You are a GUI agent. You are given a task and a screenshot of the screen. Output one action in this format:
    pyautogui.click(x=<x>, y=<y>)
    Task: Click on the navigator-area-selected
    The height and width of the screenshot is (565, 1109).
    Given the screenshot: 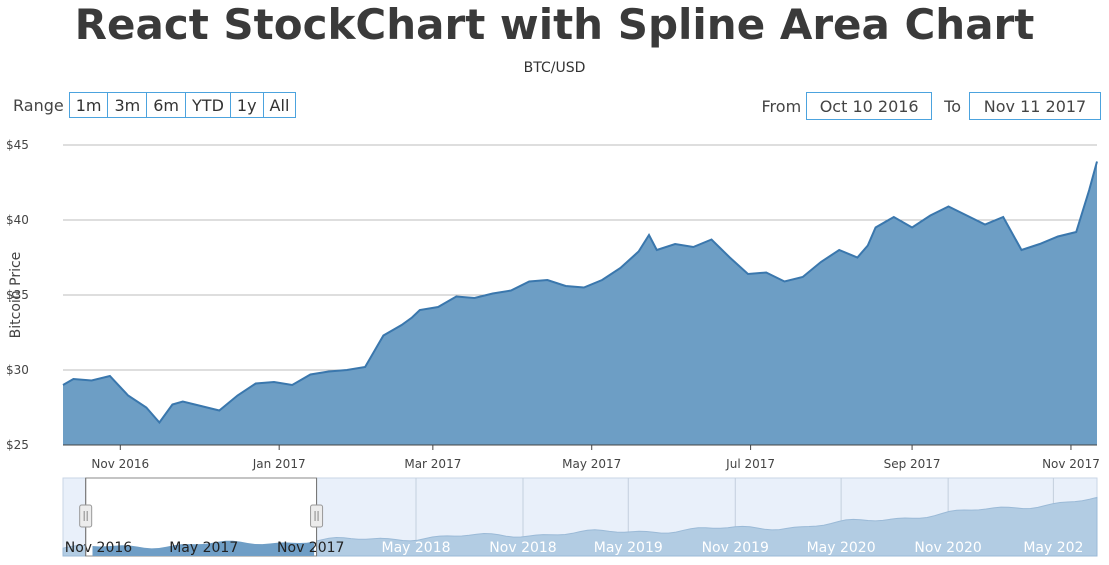 What is the action you would take?
    pyautogui.click(x=203, y=548)
    